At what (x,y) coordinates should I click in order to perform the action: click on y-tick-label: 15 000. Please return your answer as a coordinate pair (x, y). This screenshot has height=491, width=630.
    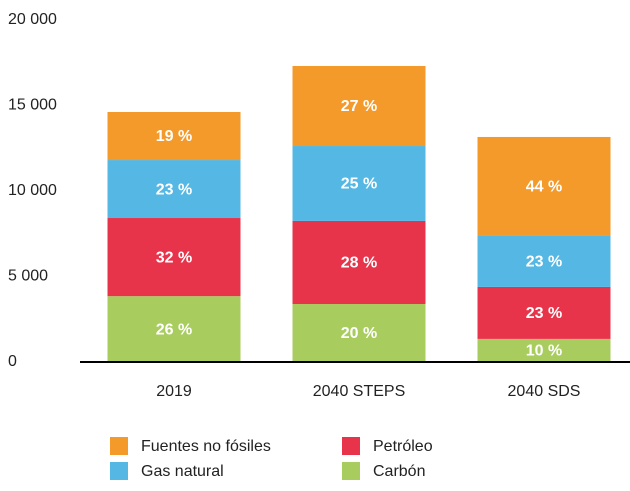
    Looking at the image, I should click on (32, 105).